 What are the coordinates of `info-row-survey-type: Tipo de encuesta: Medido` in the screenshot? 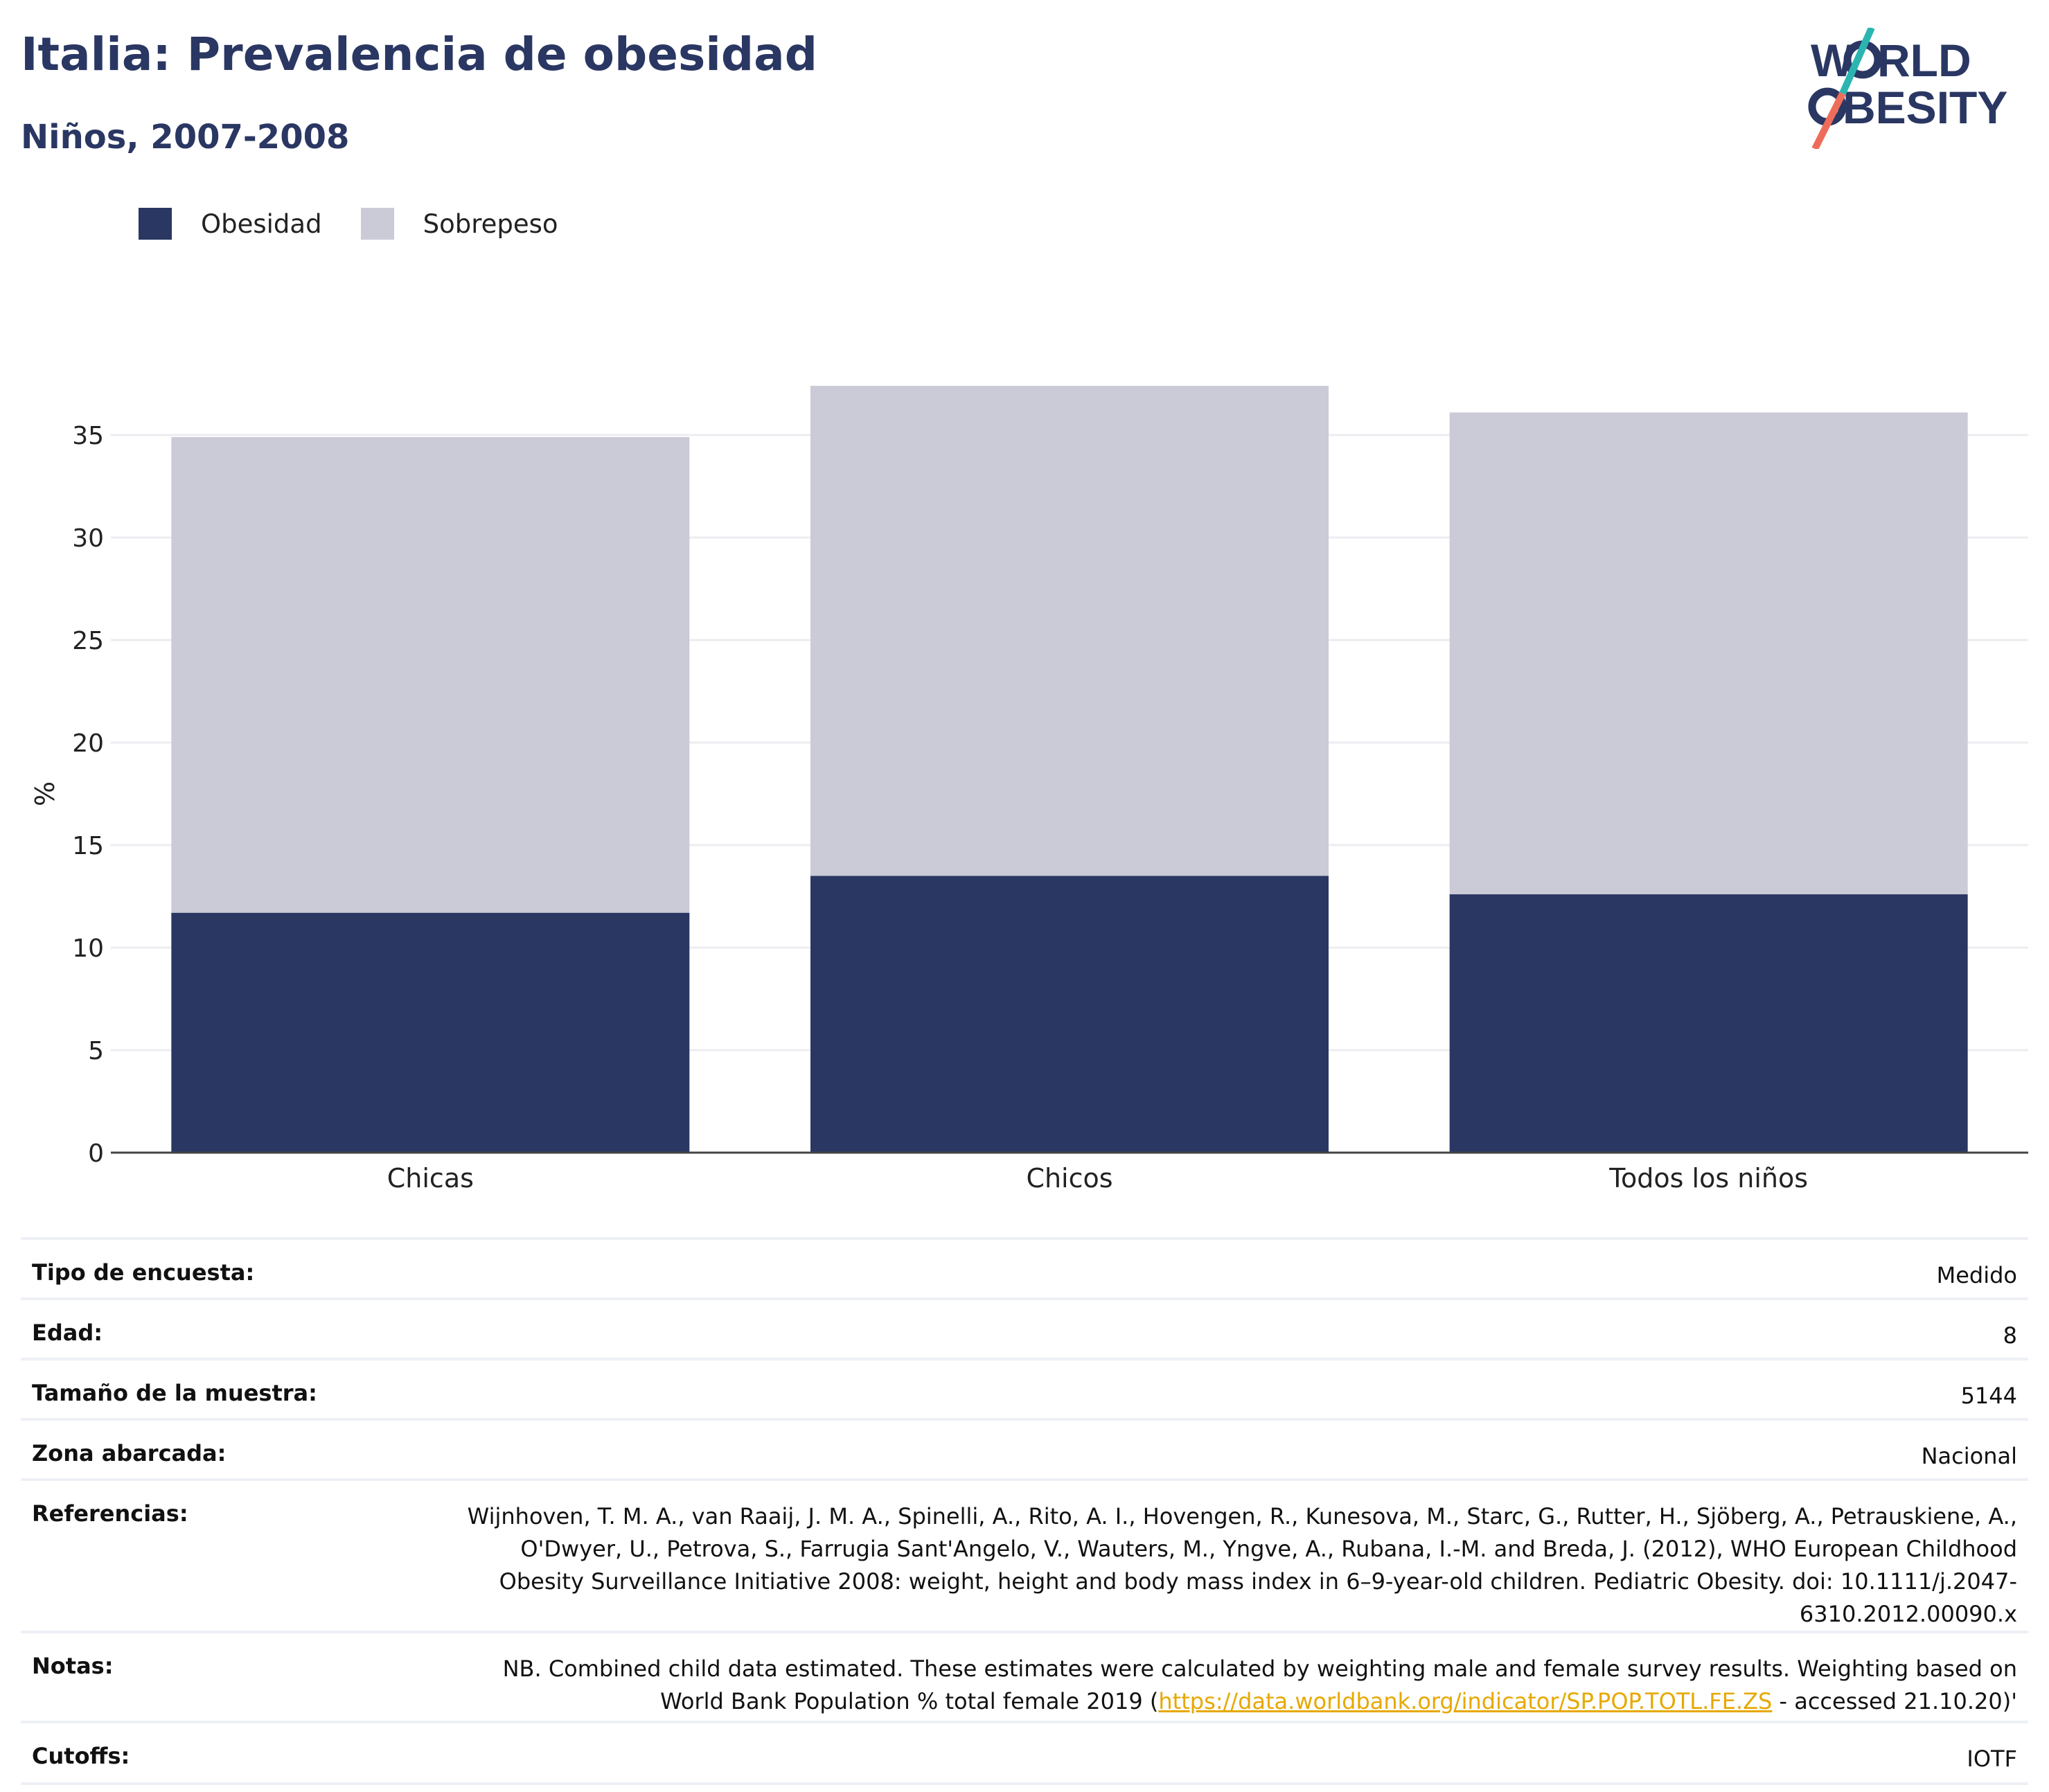 It's located at (1024, 1268).